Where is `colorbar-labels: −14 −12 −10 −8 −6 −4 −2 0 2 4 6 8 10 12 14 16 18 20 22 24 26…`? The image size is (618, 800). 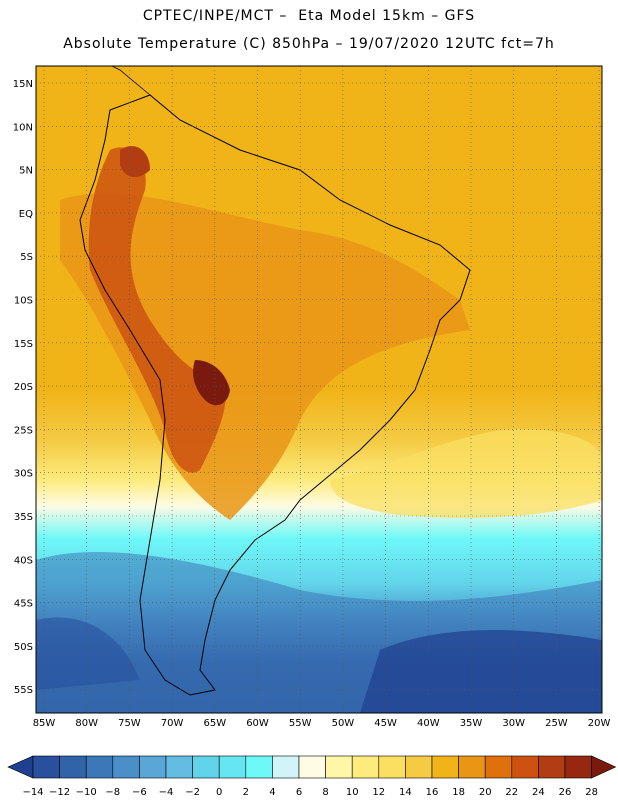
colorbar-labels: −14 −12 −10 −8 −6 −4 −2 0 2 4 6 8 10 12 14 16 18 20 22 24 26… is located at coordinates (310, 792).